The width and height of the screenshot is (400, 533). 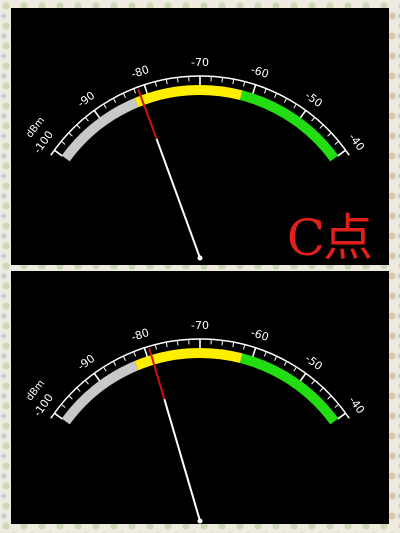 What do you see at coordinates (329, 237) in the screenshot?
I see `point-label: C点` at bounding box center [329, 237].